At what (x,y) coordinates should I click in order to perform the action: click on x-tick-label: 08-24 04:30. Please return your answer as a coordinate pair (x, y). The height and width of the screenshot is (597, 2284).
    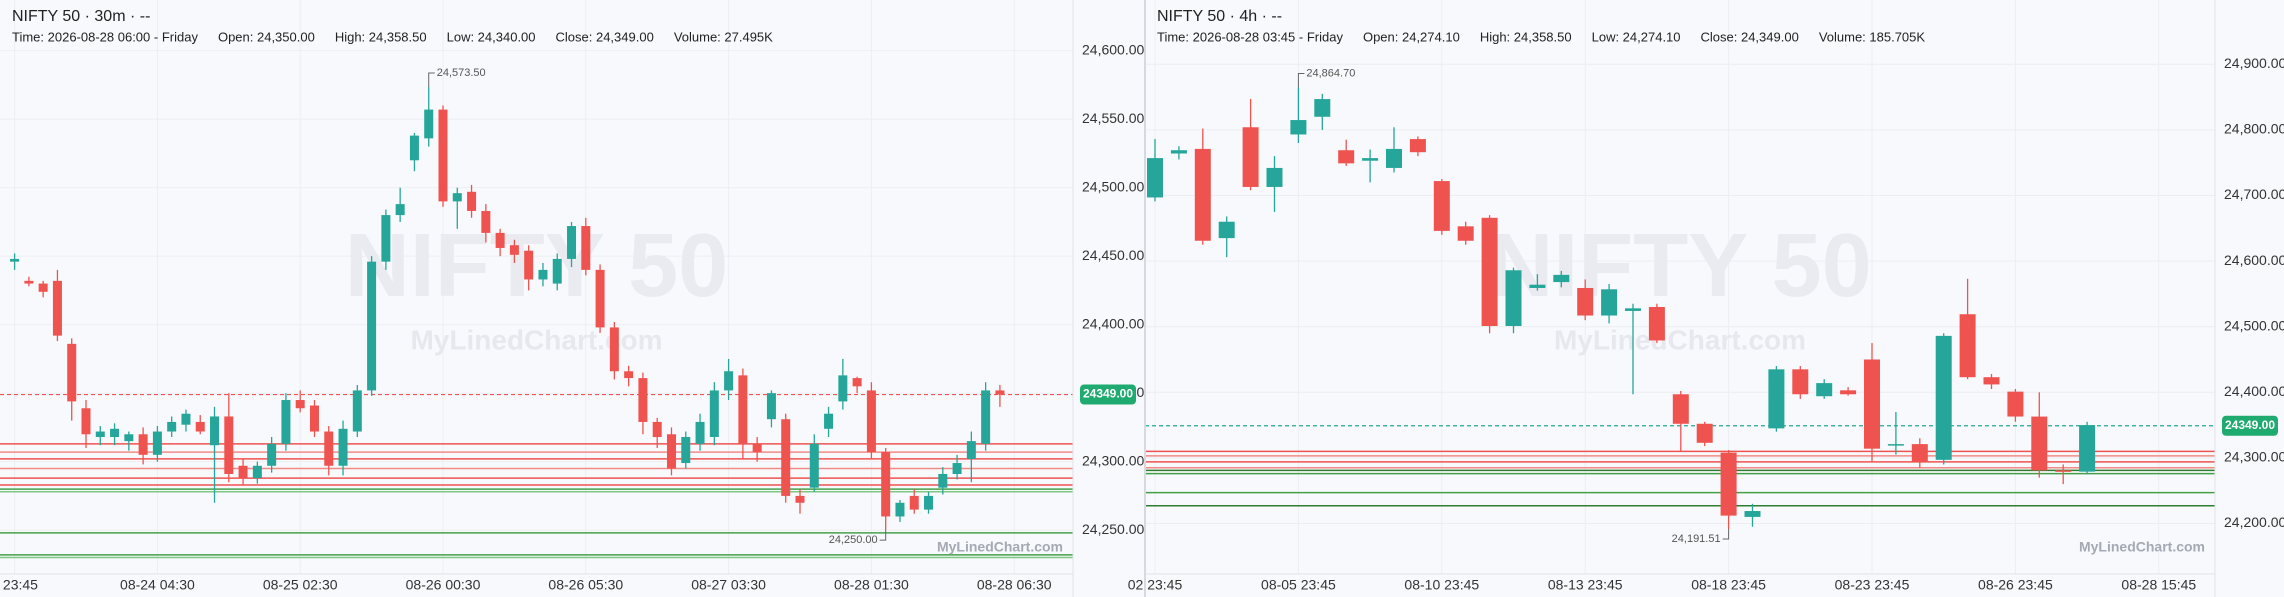
    Looking at the image, I should click on (157, 585).